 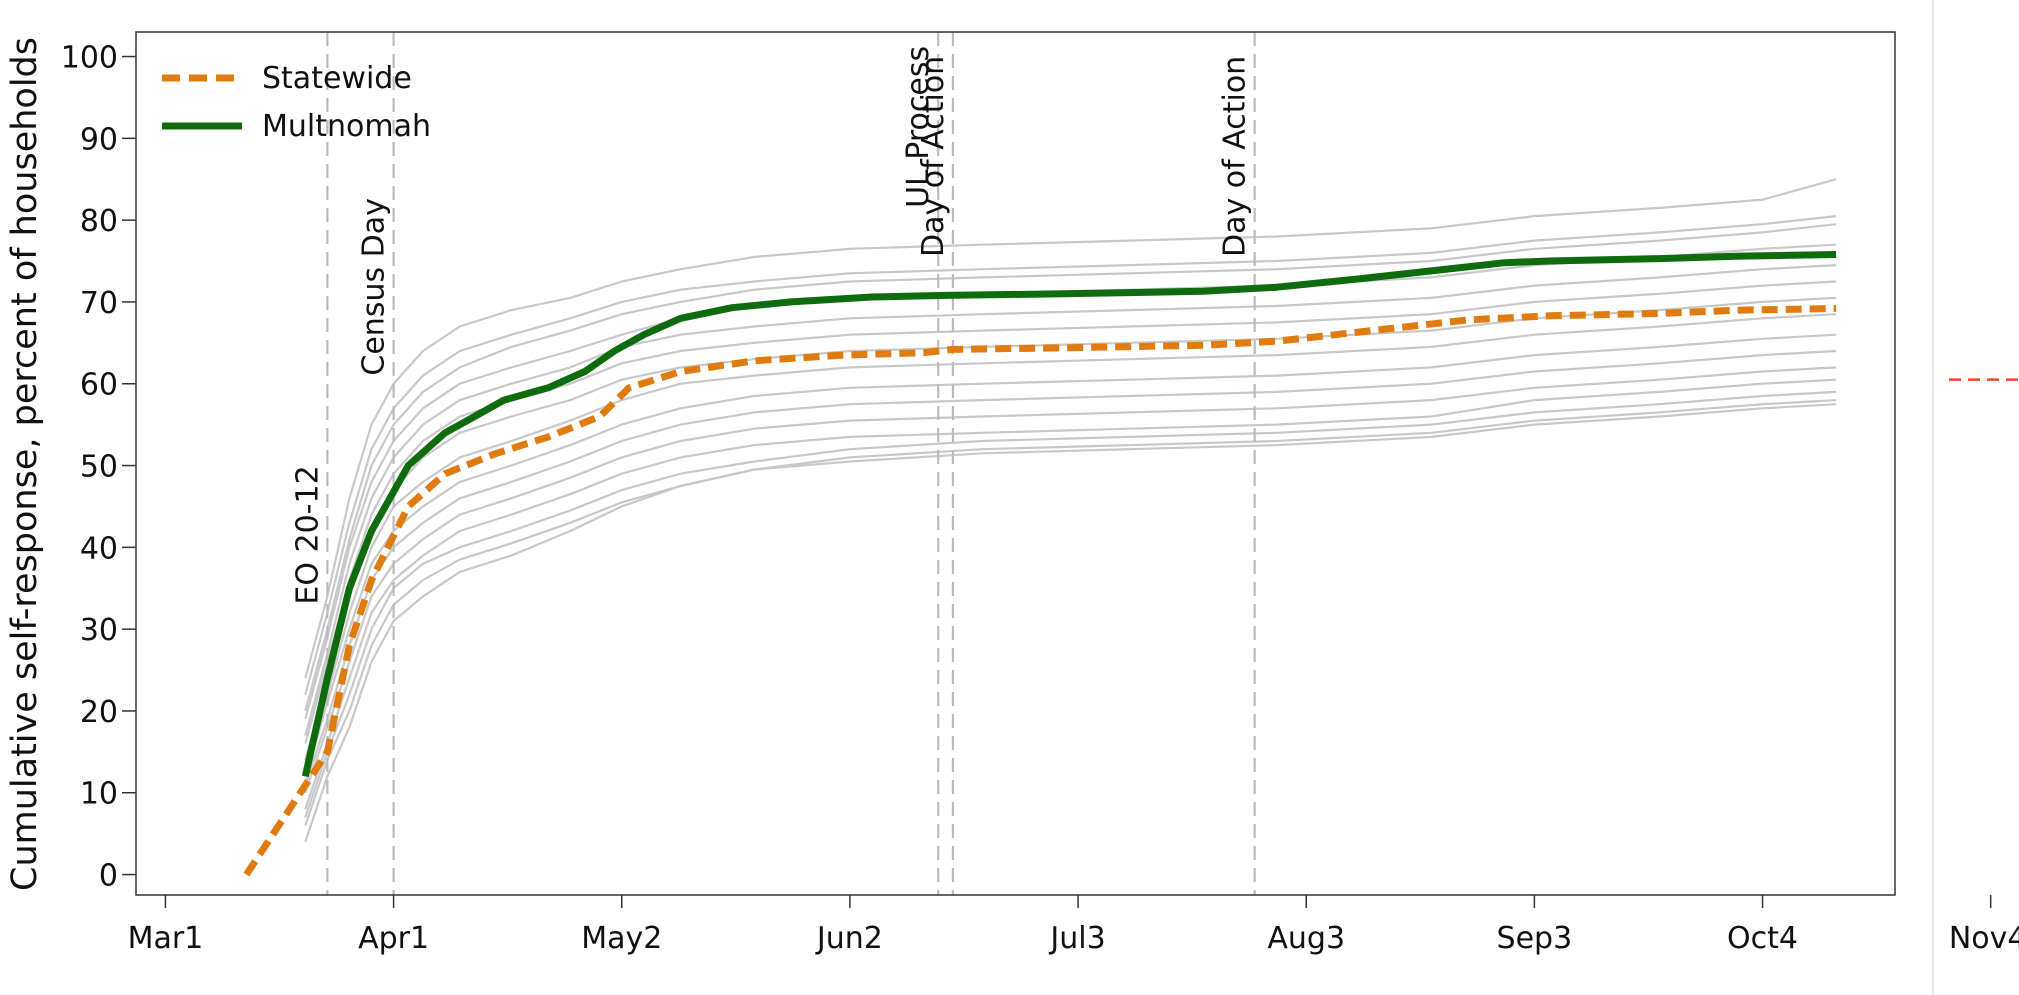 I want to click on y-tick-label-30: 30, so click(x=99, y=630).